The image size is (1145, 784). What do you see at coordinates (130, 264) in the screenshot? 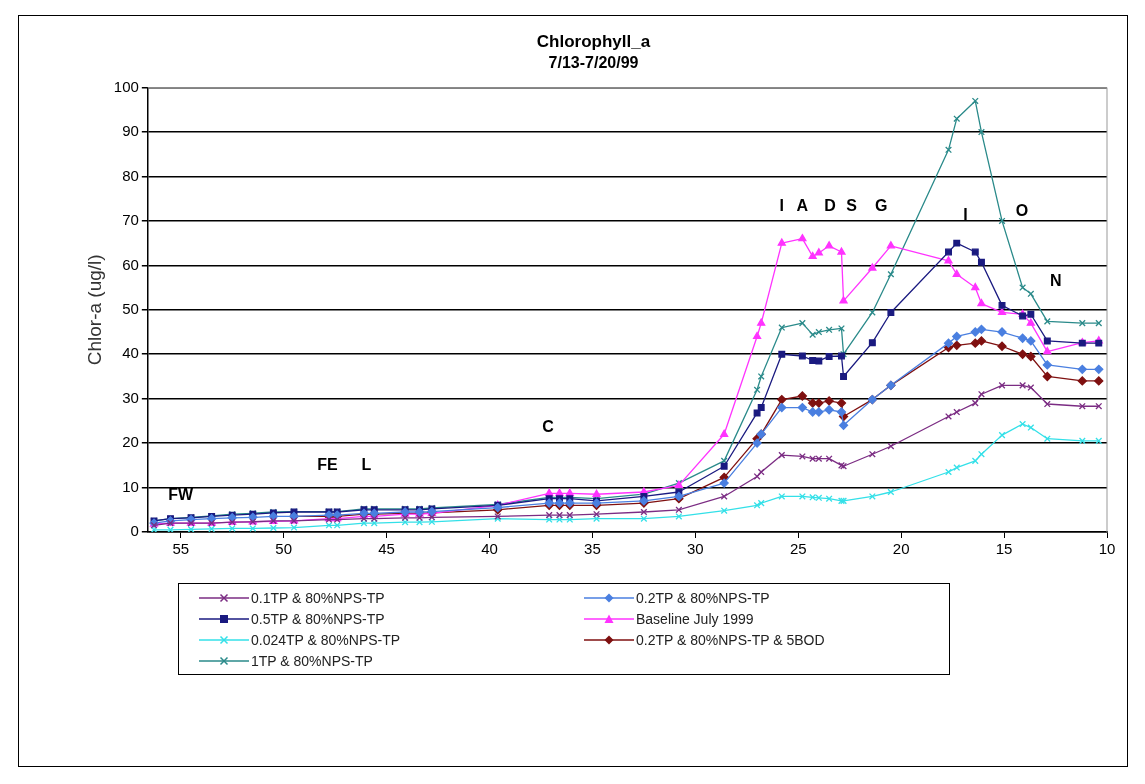
I see `y-tick-label: 60` at bounding box center [130, 264].